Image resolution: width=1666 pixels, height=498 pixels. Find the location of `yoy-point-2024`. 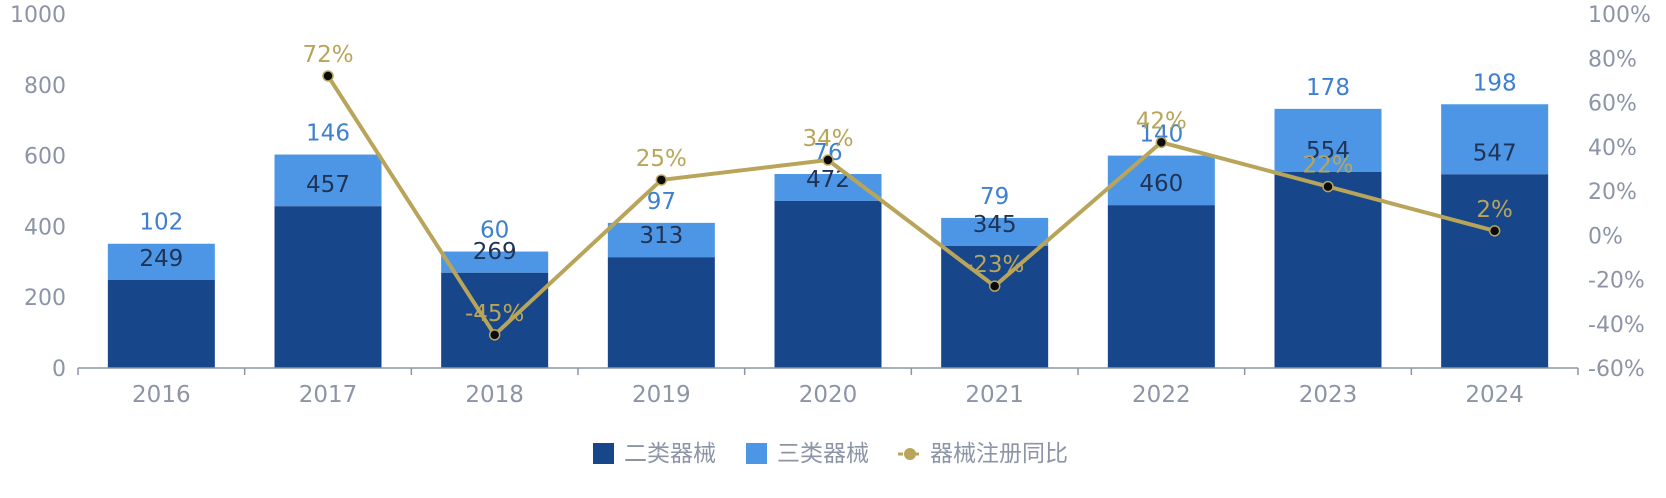

yoy-point-2024 is located at coordinates (1494, 231).